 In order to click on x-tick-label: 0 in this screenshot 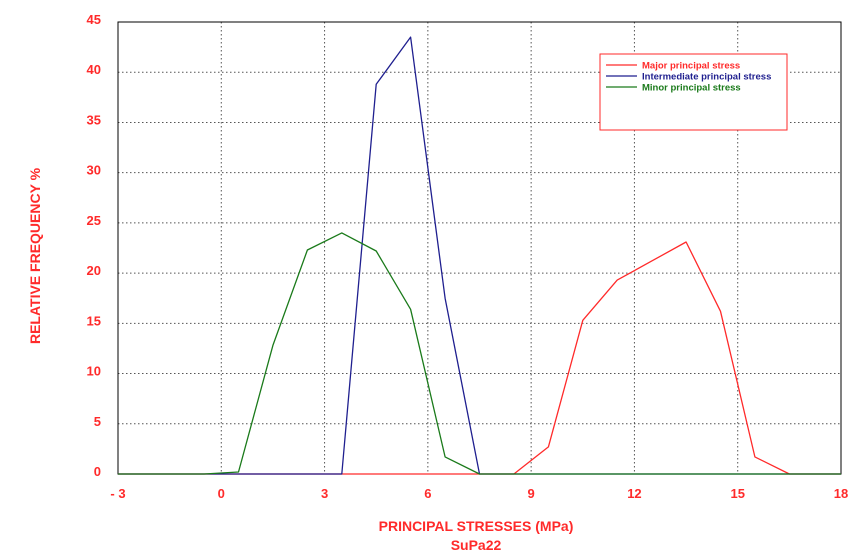, I will do `click(221, 493)`.